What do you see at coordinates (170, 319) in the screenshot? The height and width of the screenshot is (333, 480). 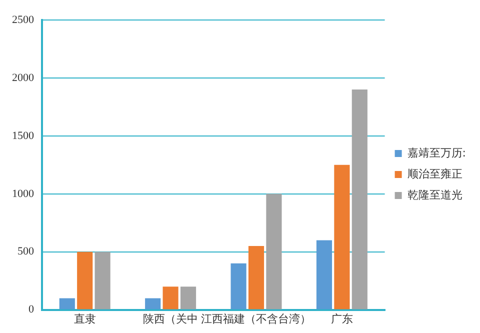 I see `x-tick-label: 陕西（关中` at bounding box center [170, 319].